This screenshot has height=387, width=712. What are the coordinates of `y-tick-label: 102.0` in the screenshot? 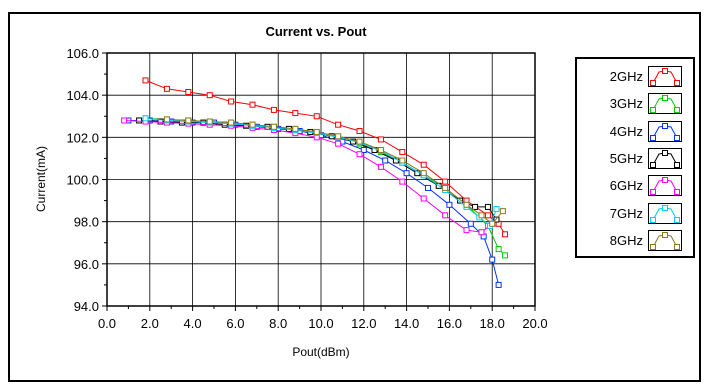 It's located at (82, 137).